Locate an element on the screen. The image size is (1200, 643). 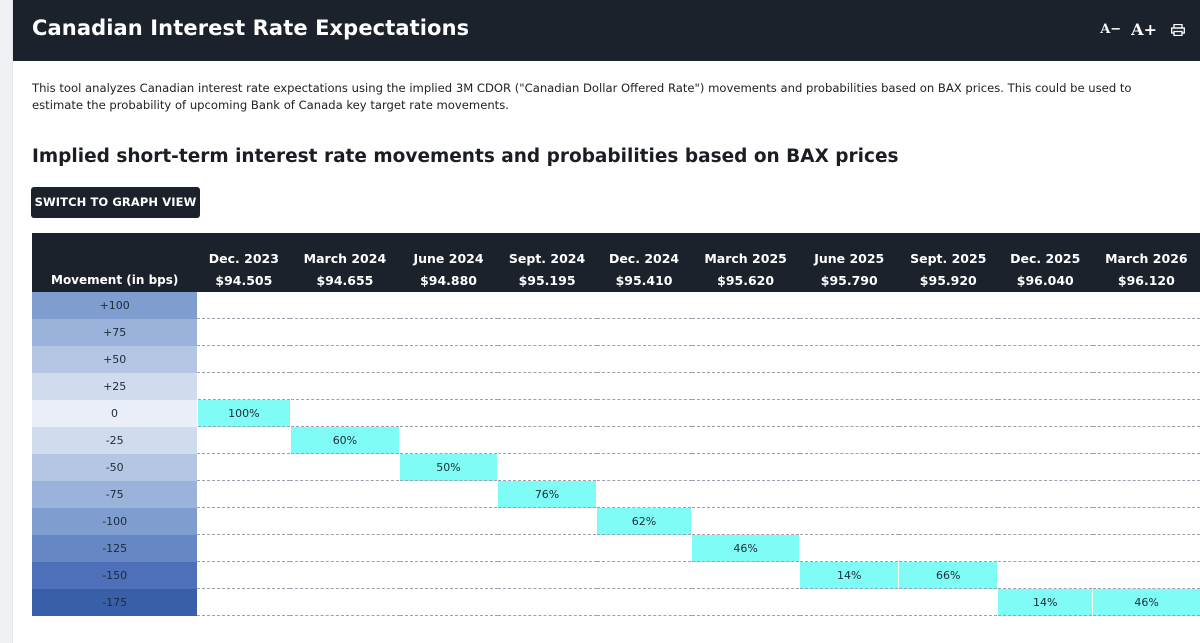
movement-label: -75 is located at coordinates (115, 494).